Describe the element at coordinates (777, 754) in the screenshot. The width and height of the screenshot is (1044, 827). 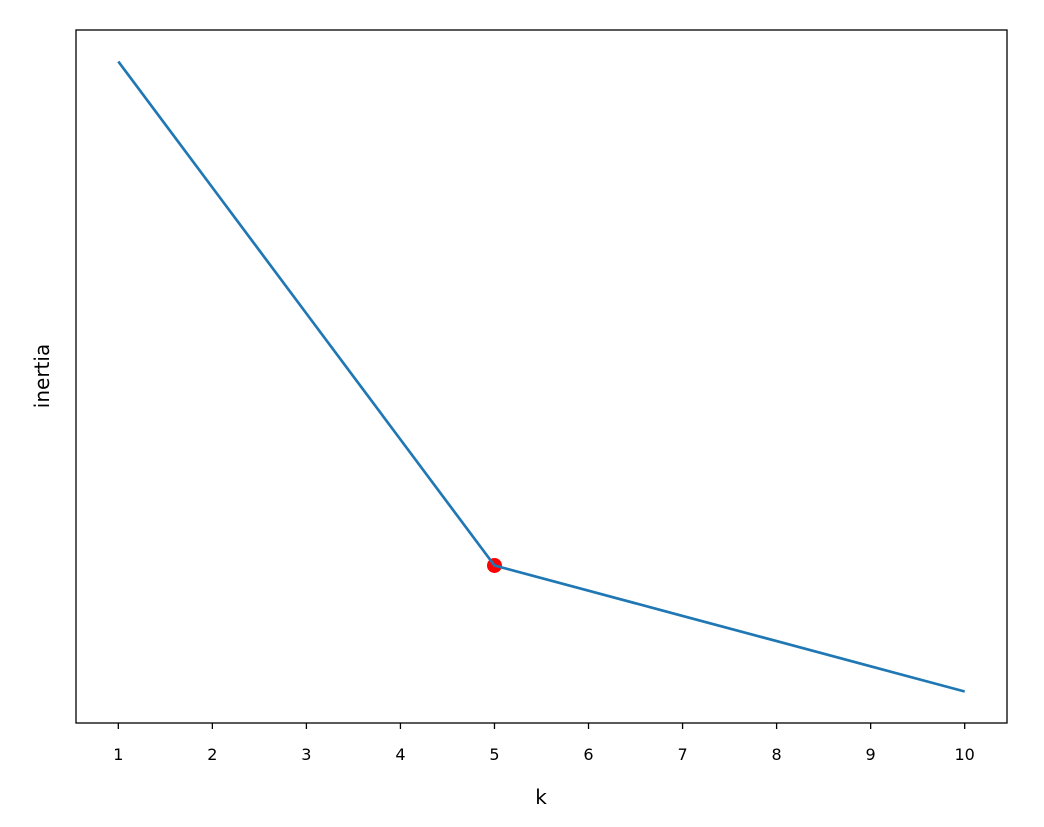
I see `x-tick-label: 8` at that location.